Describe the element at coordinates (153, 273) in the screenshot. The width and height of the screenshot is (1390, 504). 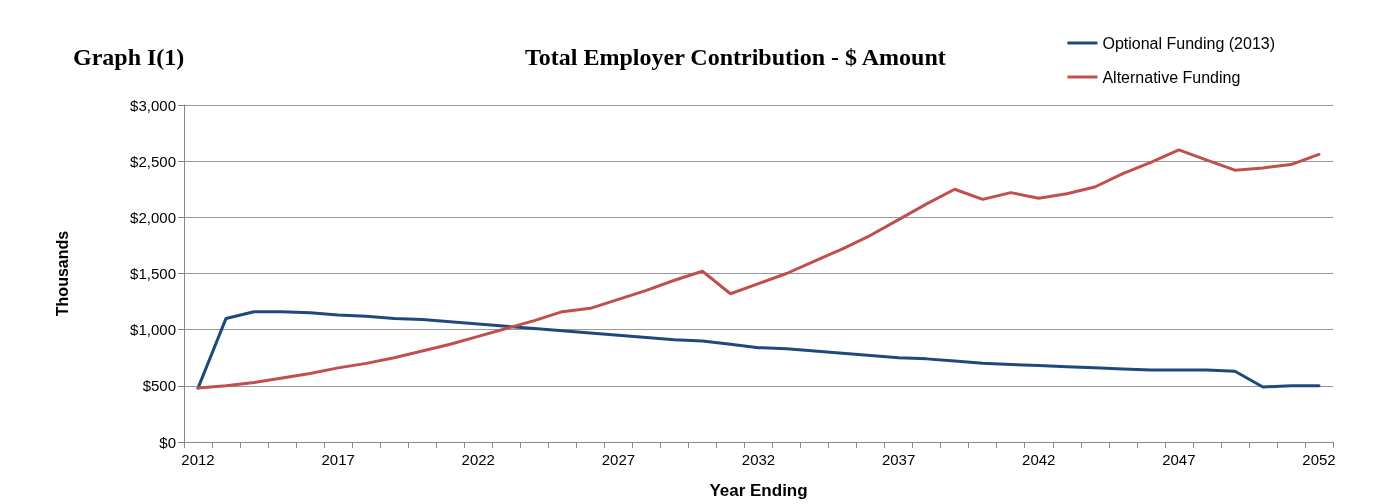
I see `y-tick-label: $1,500` at that location.